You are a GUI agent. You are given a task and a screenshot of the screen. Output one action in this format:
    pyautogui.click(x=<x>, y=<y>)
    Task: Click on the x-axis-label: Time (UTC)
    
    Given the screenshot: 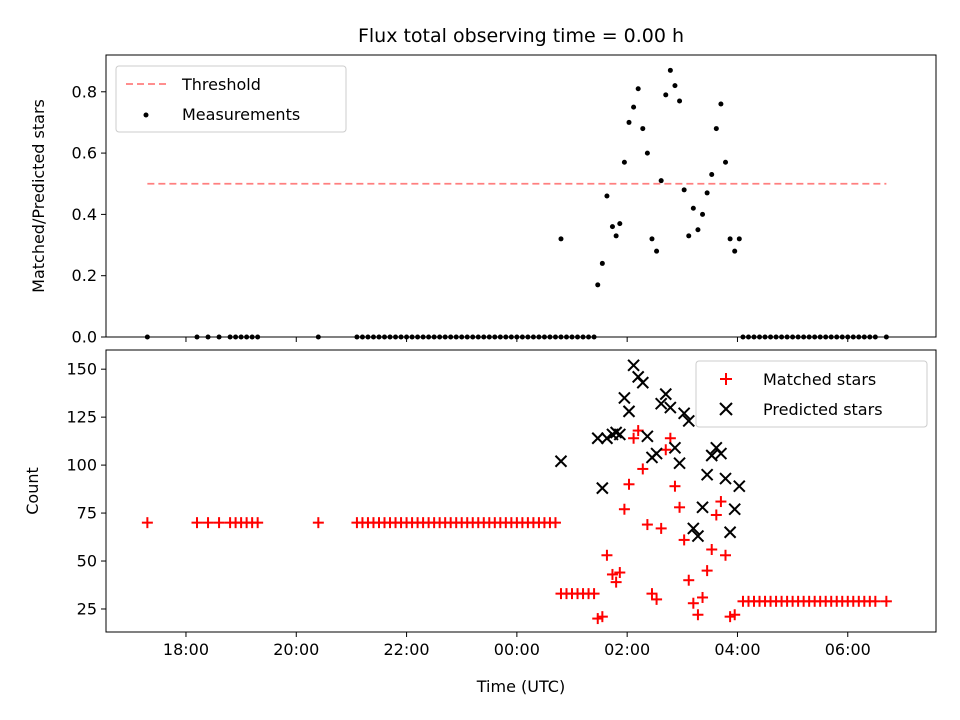 What is the action you would take?
    pyautogui.click(x=520, y=686)
    